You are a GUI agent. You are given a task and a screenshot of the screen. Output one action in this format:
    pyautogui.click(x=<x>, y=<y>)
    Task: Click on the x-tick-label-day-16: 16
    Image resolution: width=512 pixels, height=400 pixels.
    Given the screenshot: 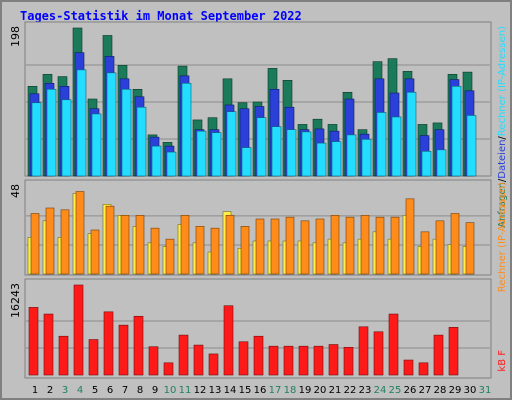 What is the action you would take?
    pyautogui.click(x=260, y=390)
    